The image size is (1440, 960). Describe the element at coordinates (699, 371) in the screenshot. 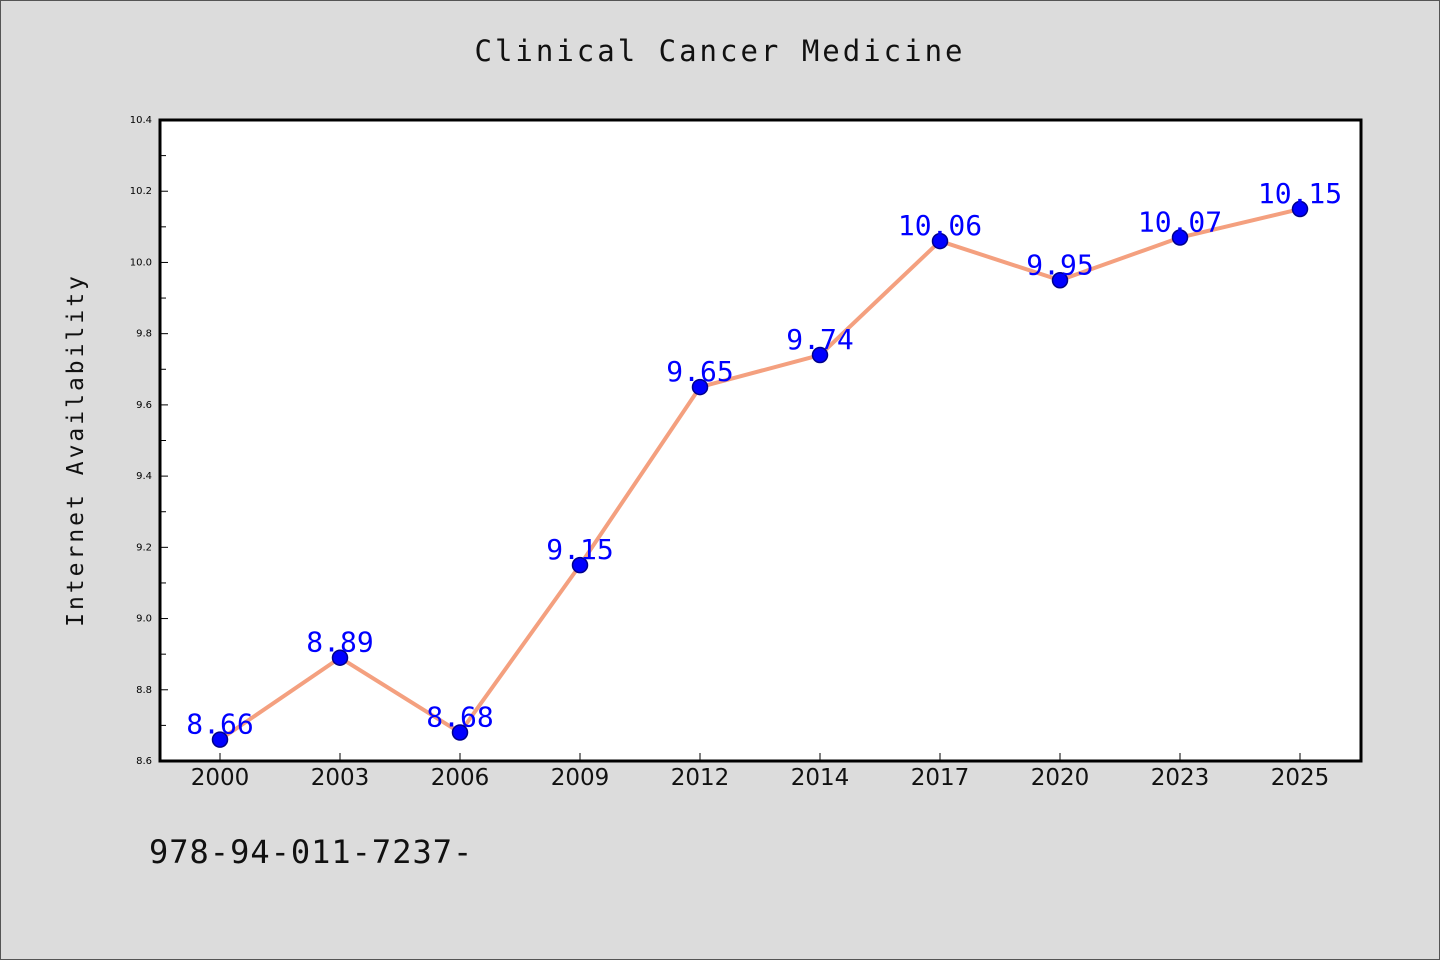

I see `data-label: 9.65` at that location.